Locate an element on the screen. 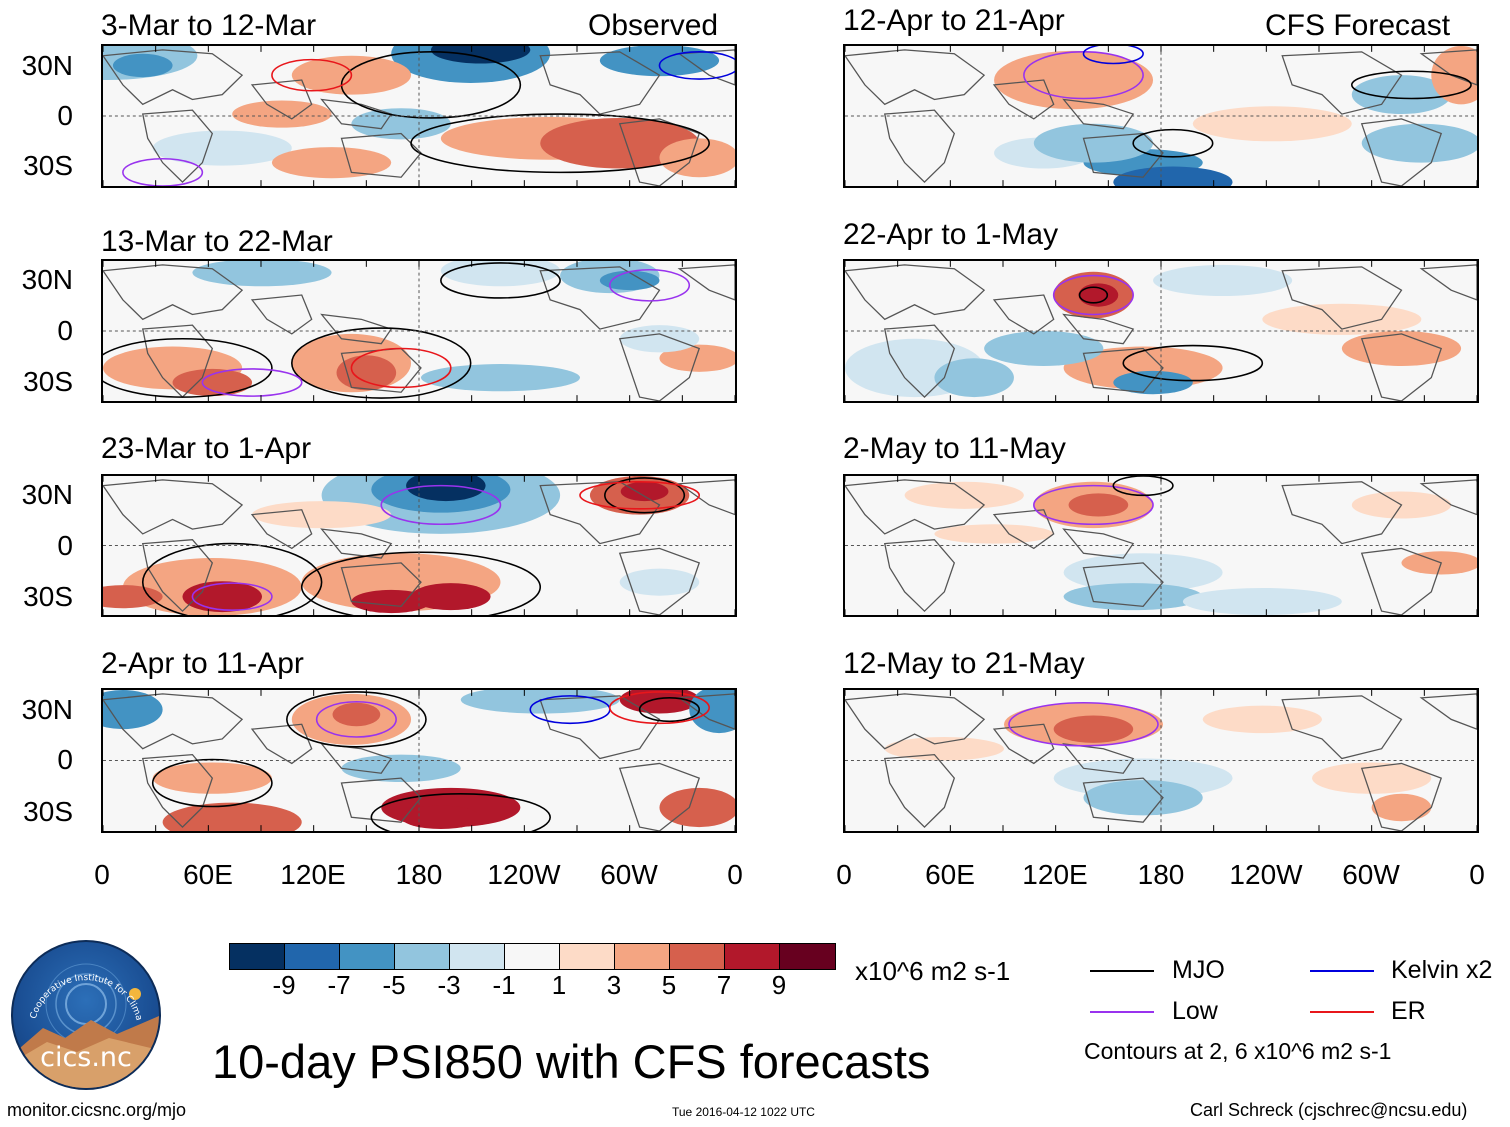 This screenshot has width=1510, height=1127. panel-title: 12-Apr to 21-Apr is located at coordinates (954, 20).